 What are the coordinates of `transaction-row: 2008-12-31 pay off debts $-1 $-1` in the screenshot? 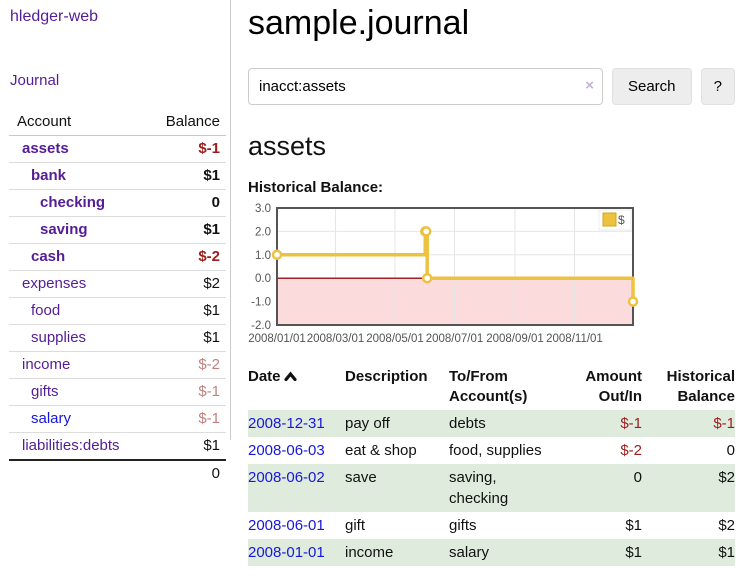 It's located at (491, 423).